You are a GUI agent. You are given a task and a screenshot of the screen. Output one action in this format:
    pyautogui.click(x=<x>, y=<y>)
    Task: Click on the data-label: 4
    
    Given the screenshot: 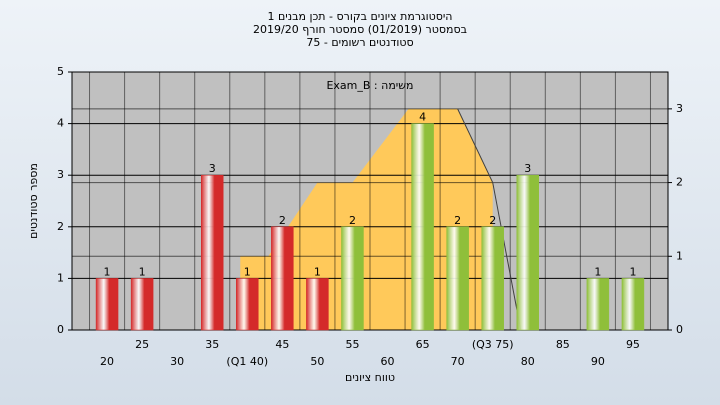 What is the action you would take?
    pyautogui.click(x=422, y=117)
    